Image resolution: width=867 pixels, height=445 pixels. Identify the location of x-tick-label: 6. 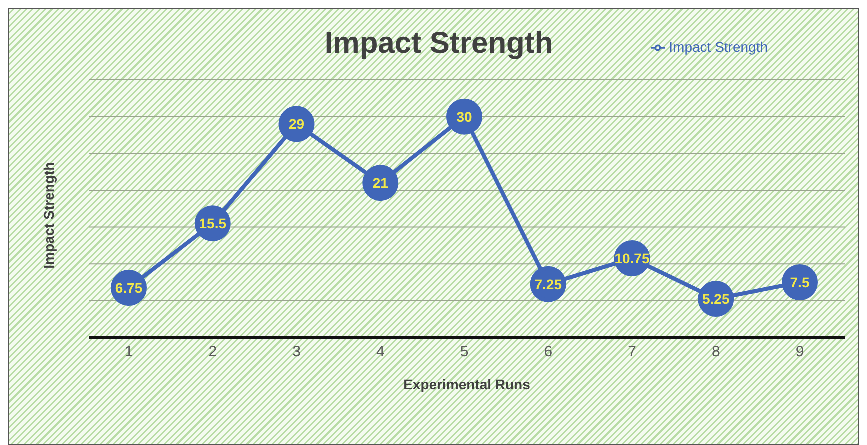
(548, 351).